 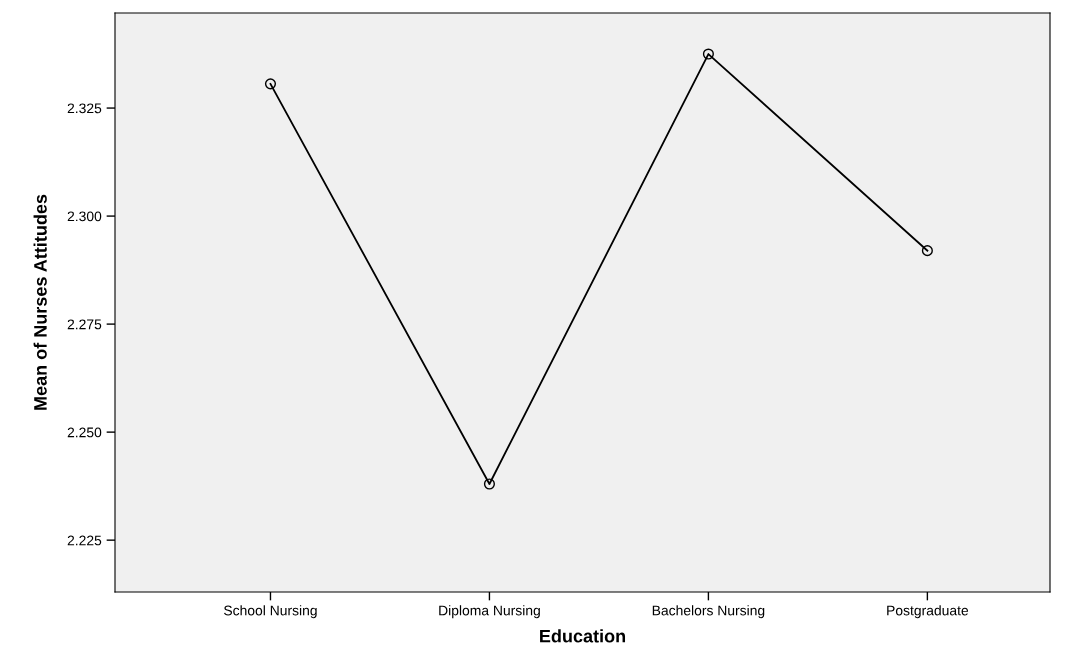 I want to click on x-axis-title: Education, so click(x=583, y=636).